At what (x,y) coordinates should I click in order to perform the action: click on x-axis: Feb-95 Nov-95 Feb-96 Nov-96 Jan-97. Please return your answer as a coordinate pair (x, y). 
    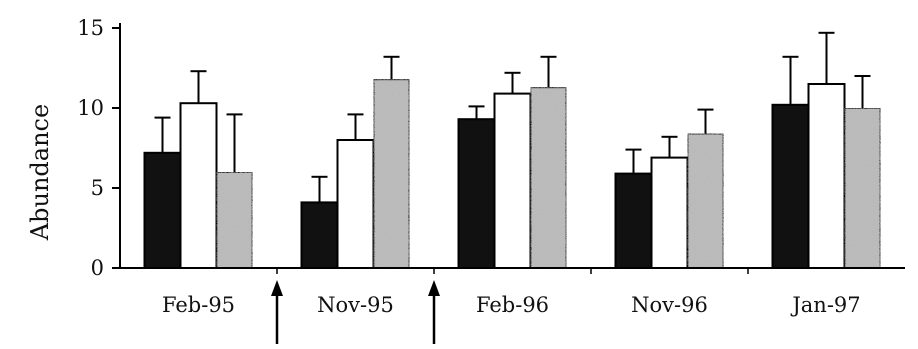
    Looking at the image, I should click on (512, 292).